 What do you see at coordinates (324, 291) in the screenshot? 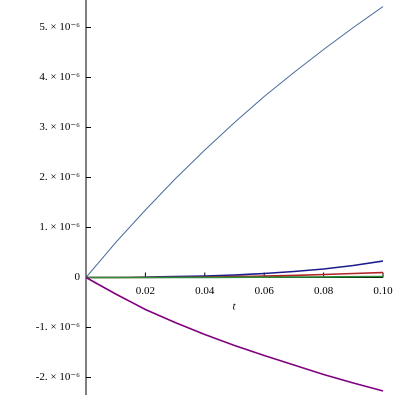
I see `x-tick-label: 0.08` at bounding box center [324, 291].